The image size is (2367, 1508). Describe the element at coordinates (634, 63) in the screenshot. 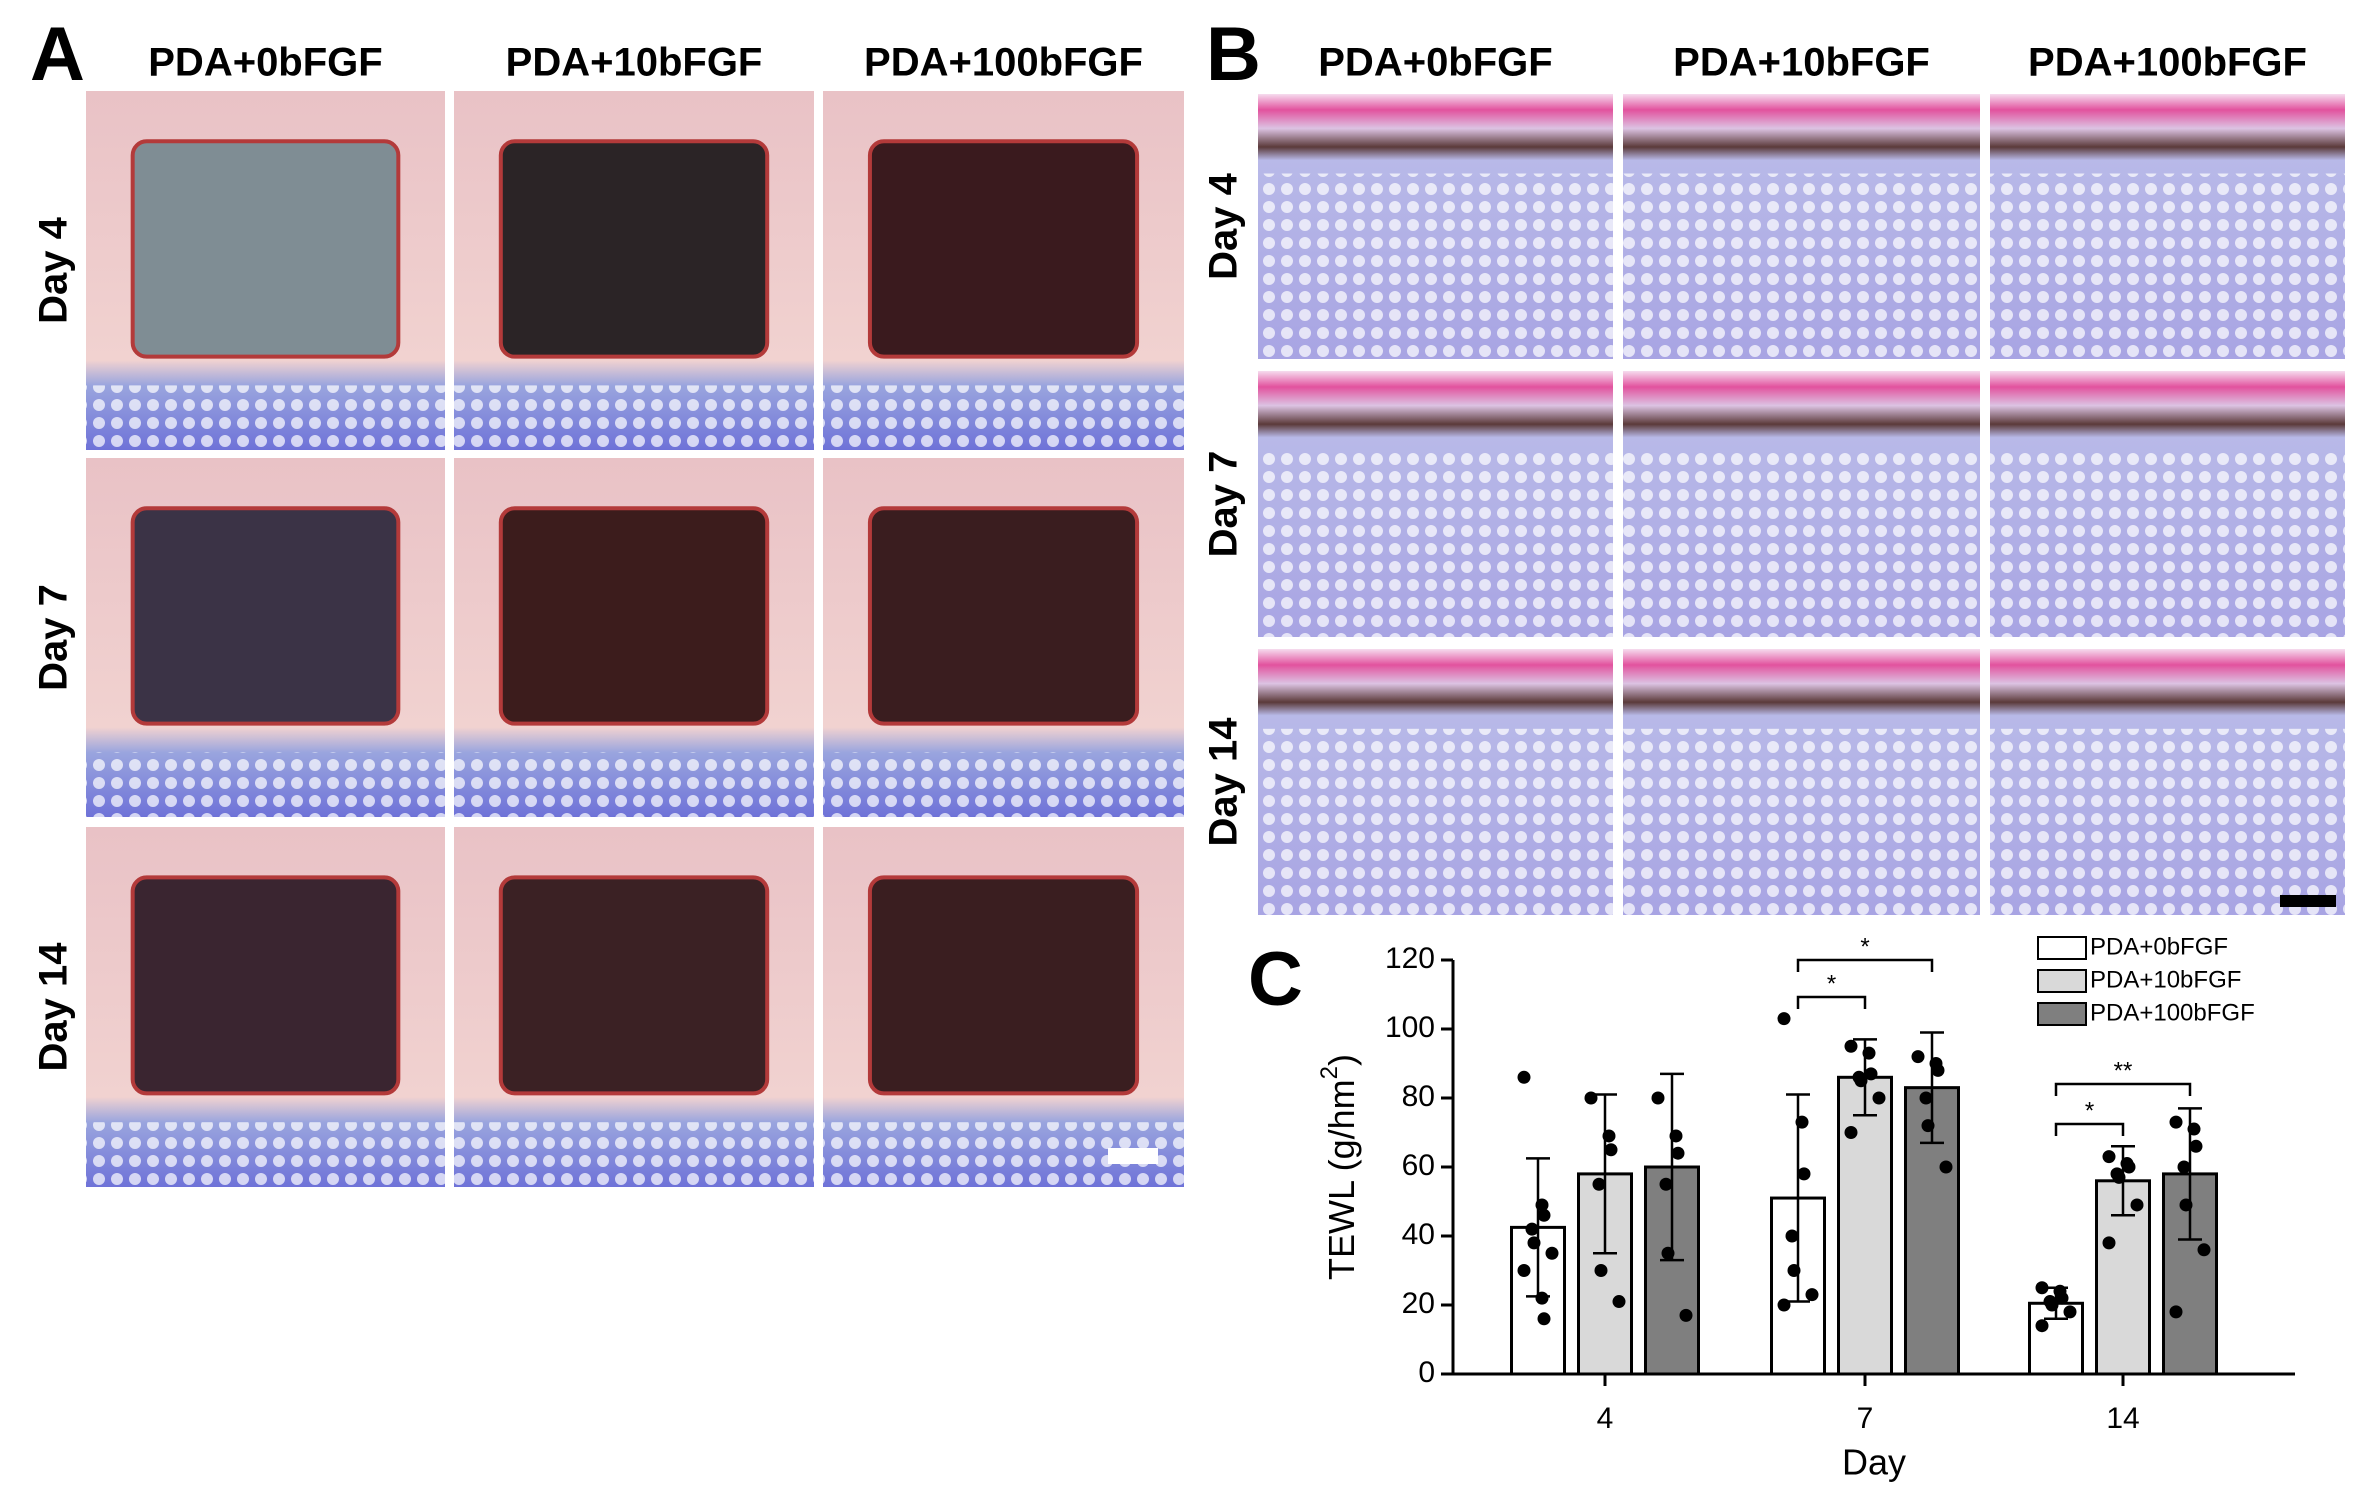

I see `column-header: PDA+10bFGF` at that location.